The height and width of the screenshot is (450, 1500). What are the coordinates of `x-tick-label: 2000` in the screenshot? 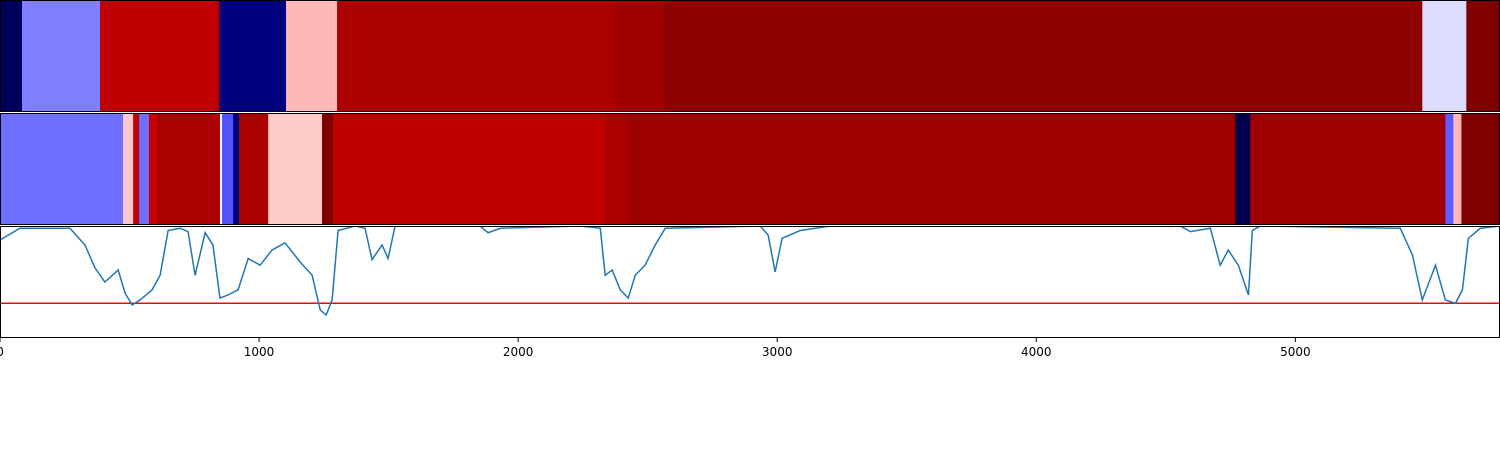 It's located at (518, 352).